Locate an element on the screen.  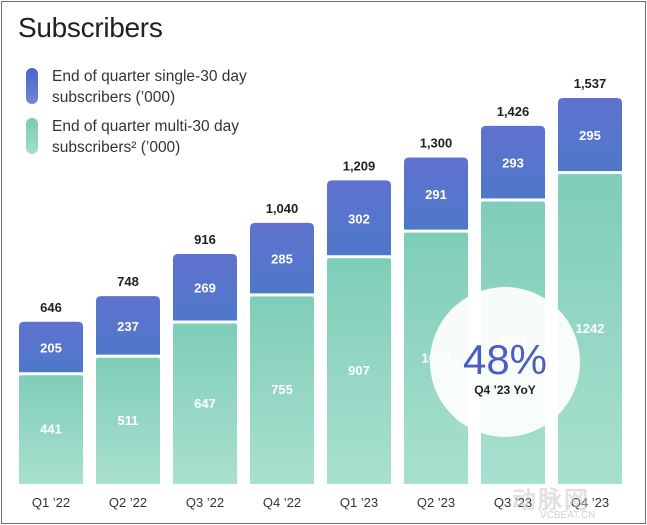
x-tick-label: Q2 ’23 is located at coordinates (436, 502).